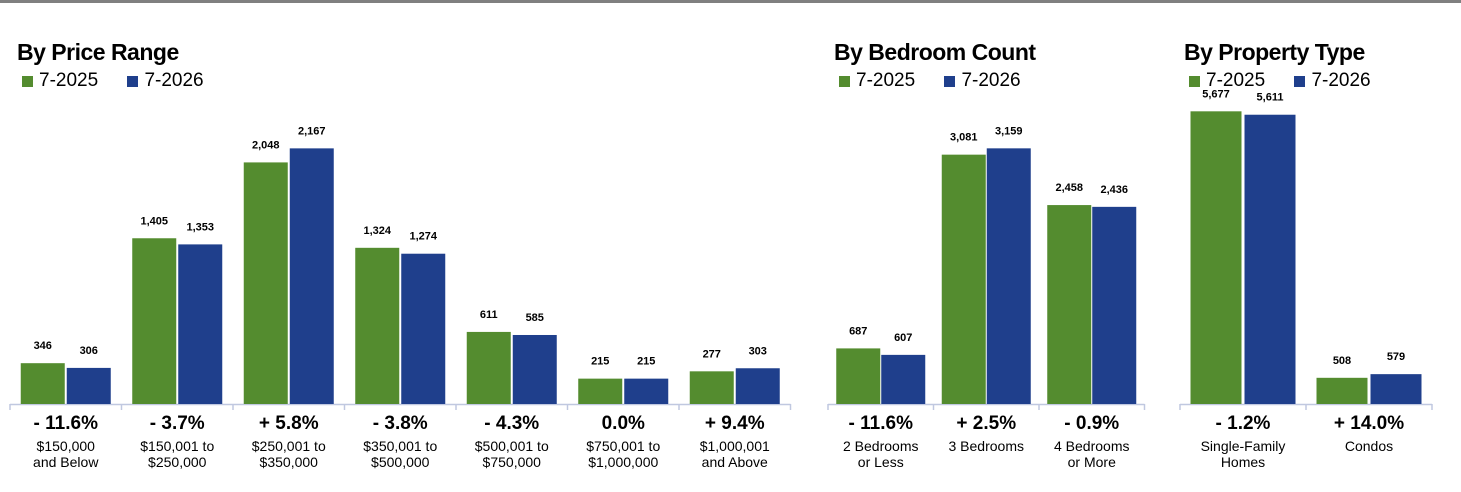  I want to click on chart-title: By Price Range, so click(98, 52).